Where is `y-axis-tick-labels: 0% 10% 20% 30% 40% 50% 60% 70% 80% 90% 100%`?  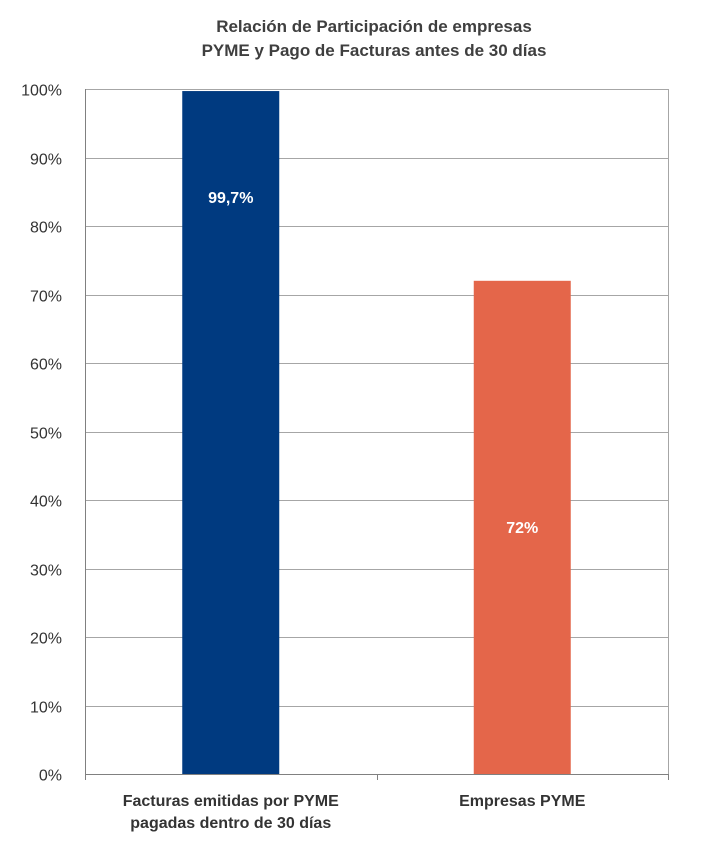
y-axis-tick-labels: 0% 10% 20% 30% 40% 50% 60% 70% 80% 90% 100% is located at coordinates (41, 434).